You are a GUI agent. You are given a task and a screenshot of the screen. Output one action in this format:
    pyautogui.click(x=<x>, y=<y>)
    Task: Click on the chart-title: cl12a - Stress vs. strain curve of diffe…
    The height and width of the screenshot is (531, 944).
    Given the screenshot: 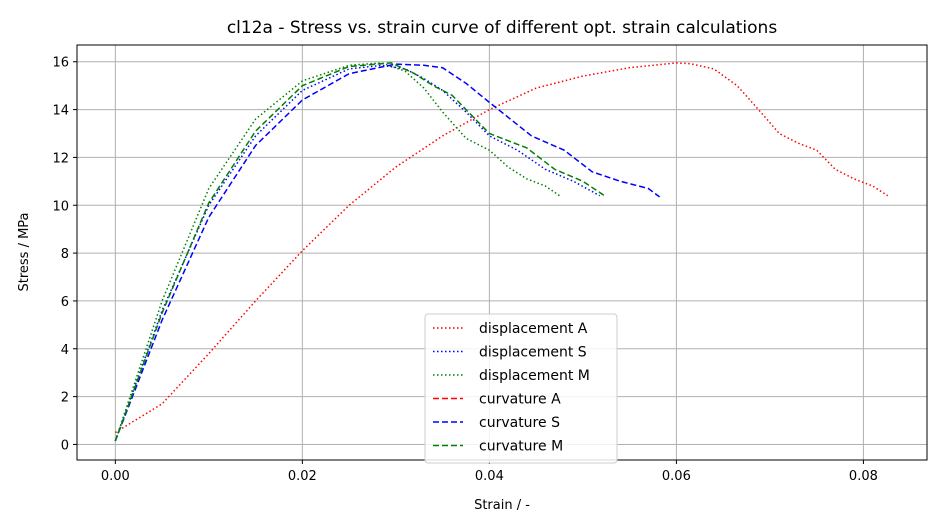 What is the action you would take?
    pyautogui.click(x=502, y=28)
    